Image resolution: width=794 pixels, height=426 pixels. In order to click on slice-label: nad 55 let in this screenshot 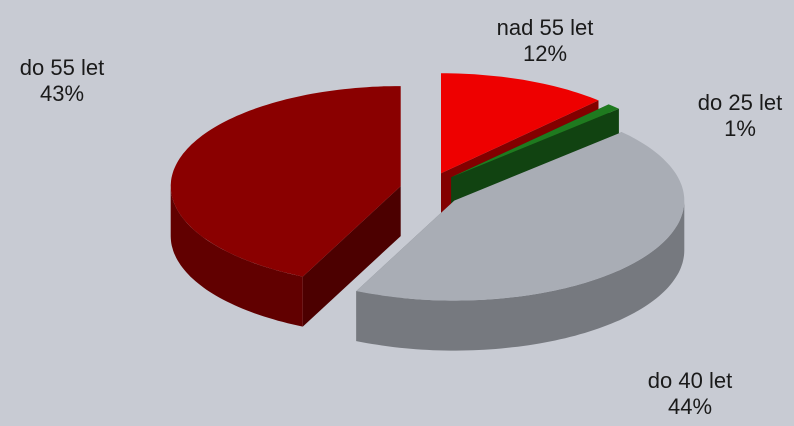, I will do `click(545, 27)`.